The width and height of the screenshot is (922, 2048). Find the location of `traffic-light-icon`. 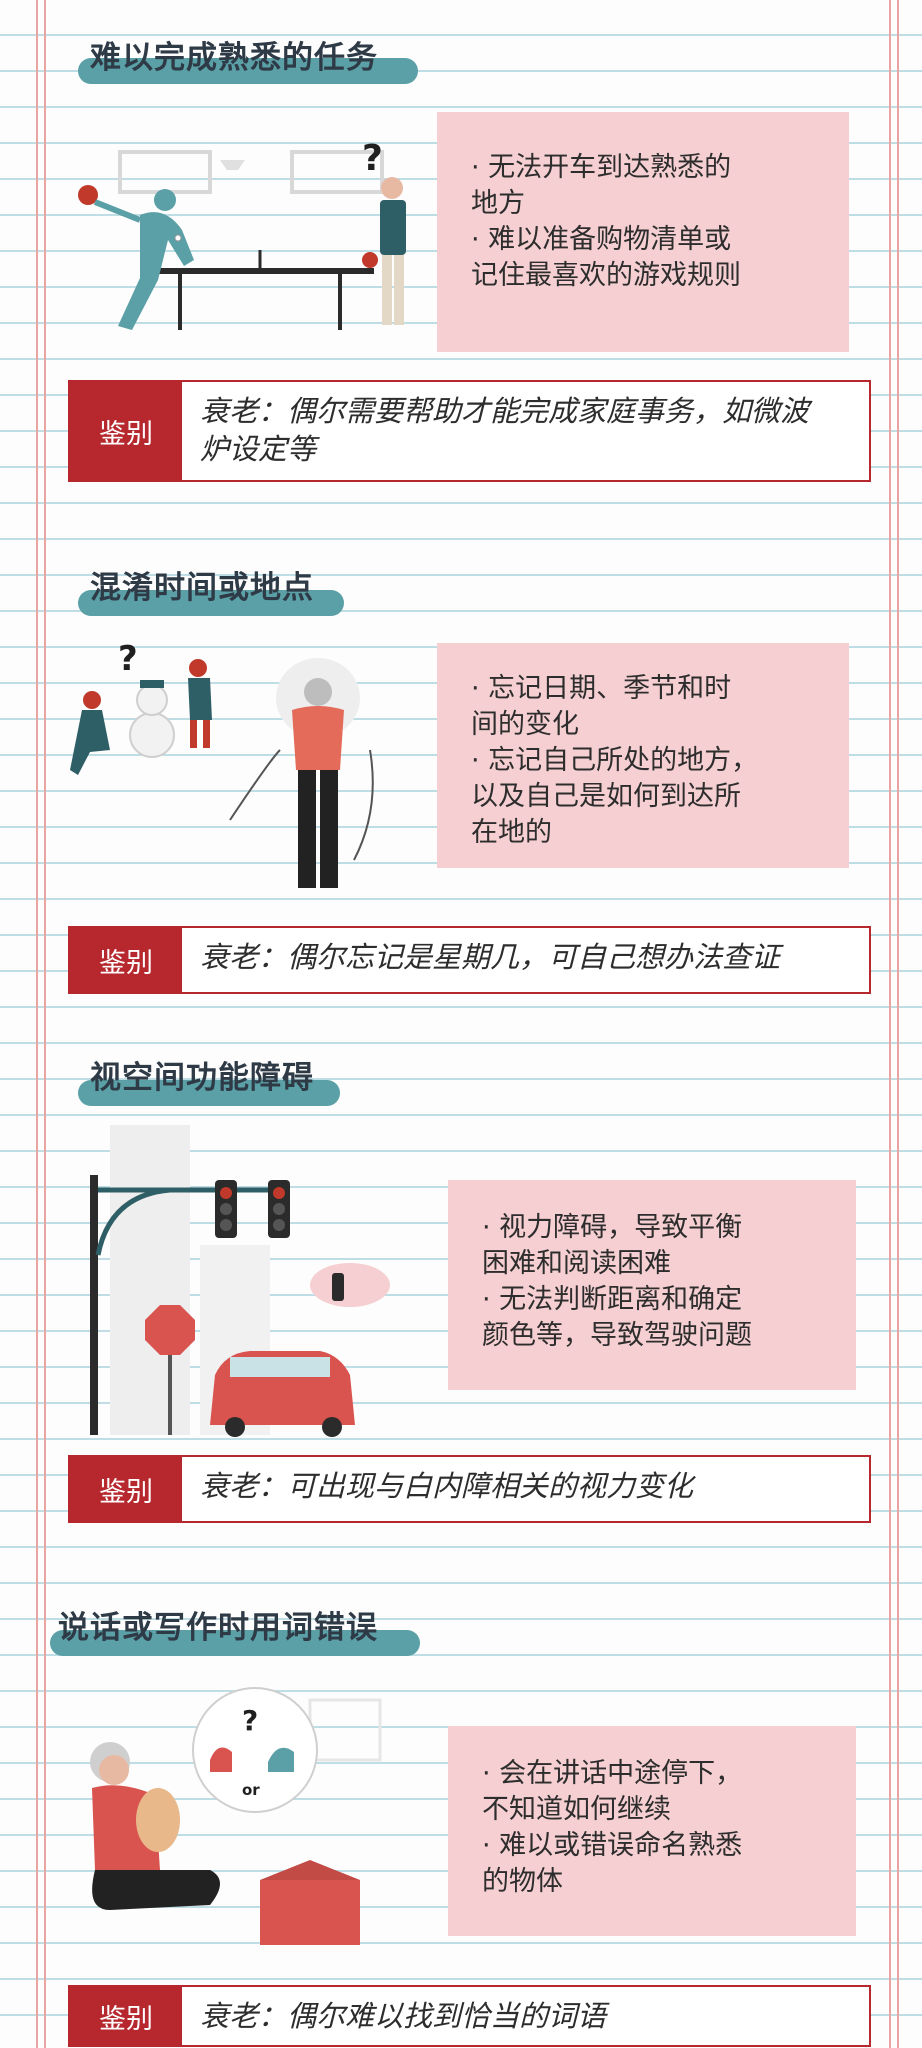

traffic-light-icon is located at coordinates (240, 1281).